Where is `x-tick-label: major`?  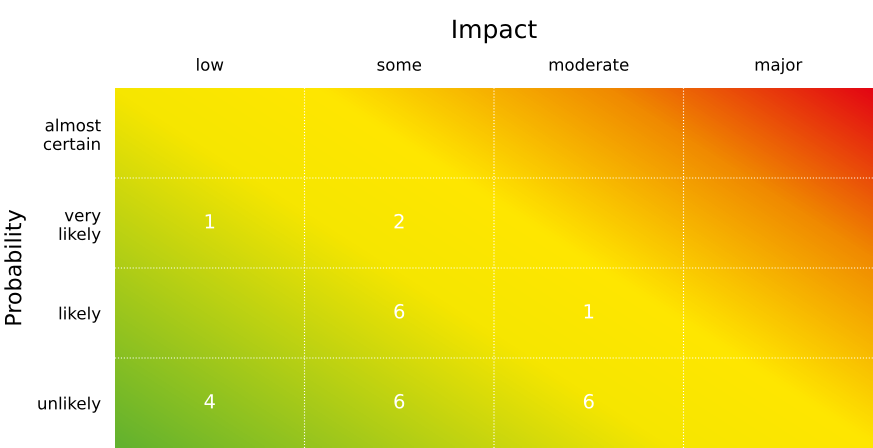
x-tick-label: major is located at coordinates (779, 66).